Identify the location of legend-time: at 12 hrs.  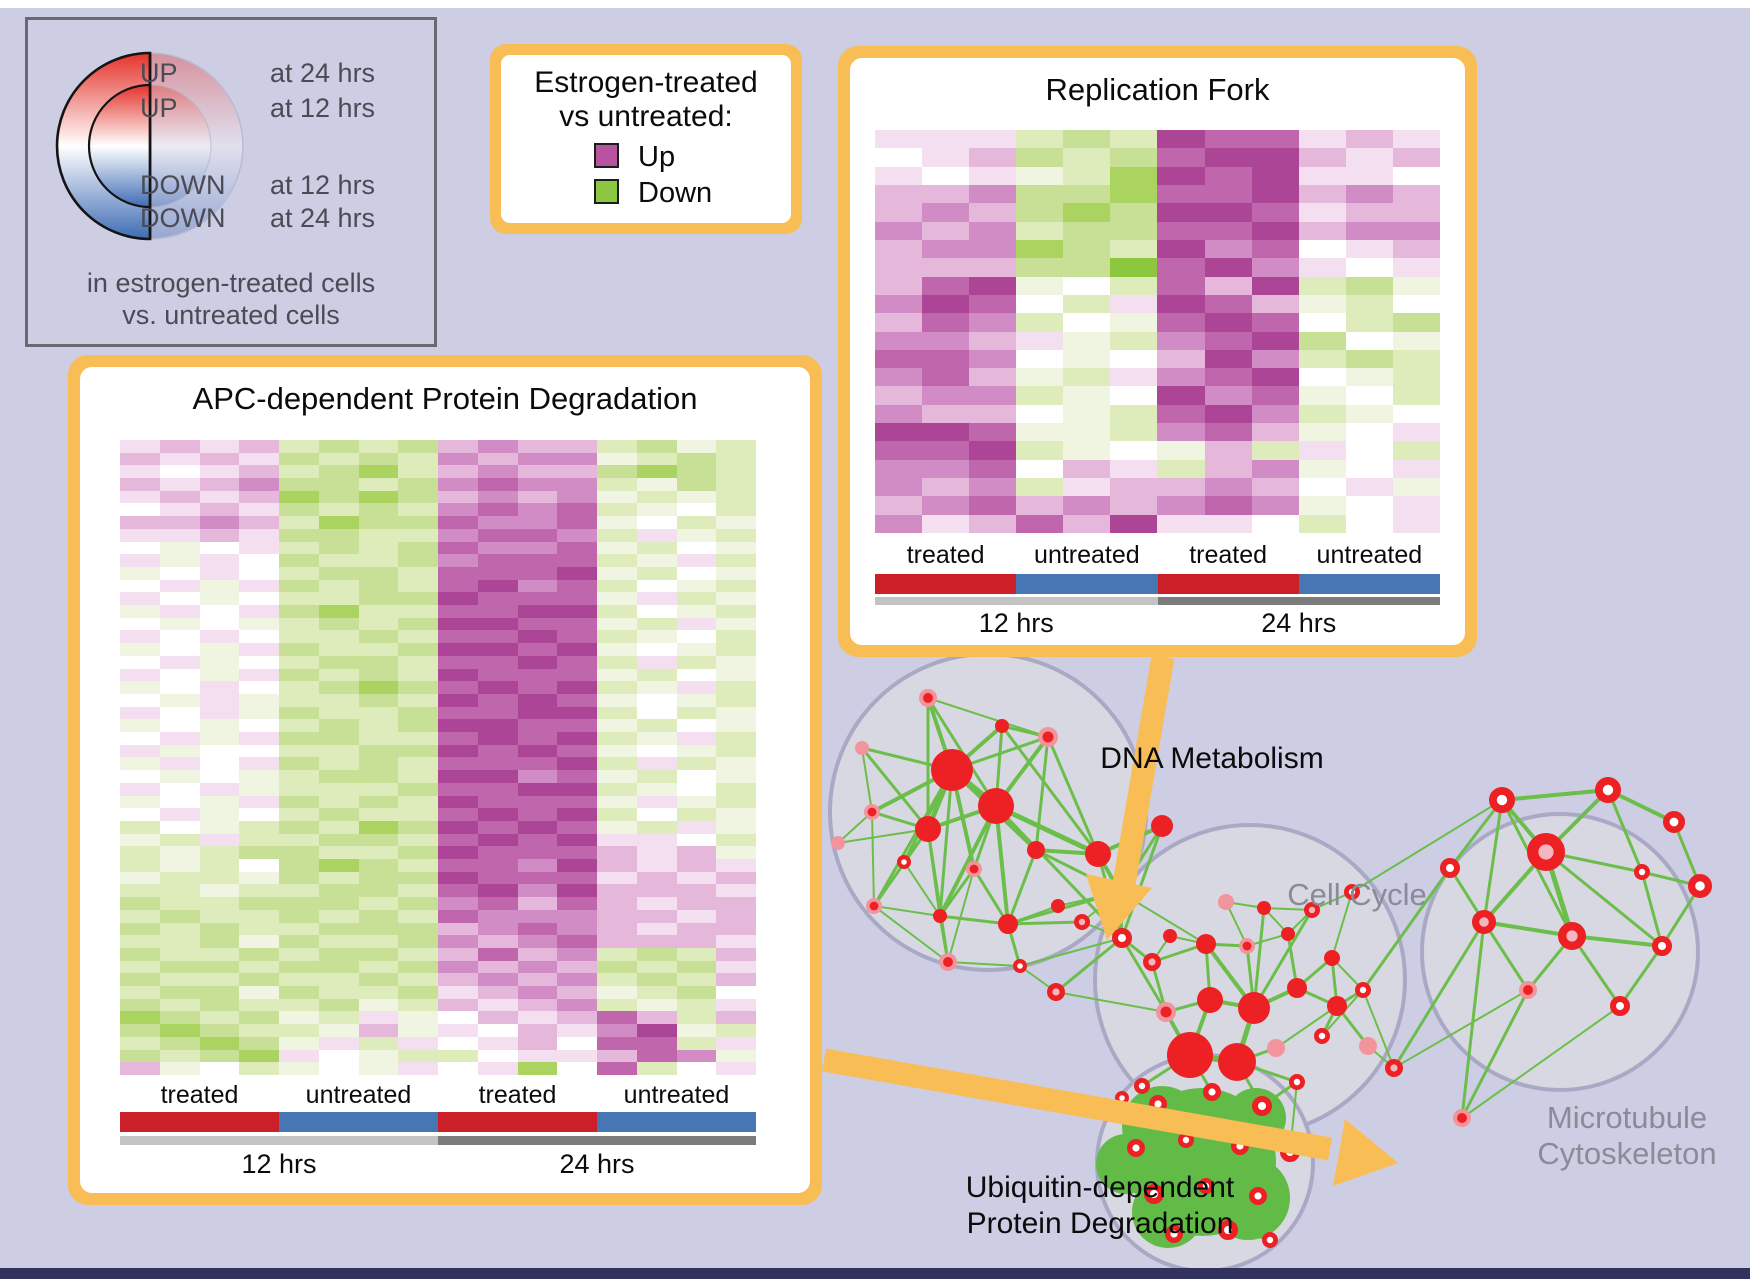
(323, 108).